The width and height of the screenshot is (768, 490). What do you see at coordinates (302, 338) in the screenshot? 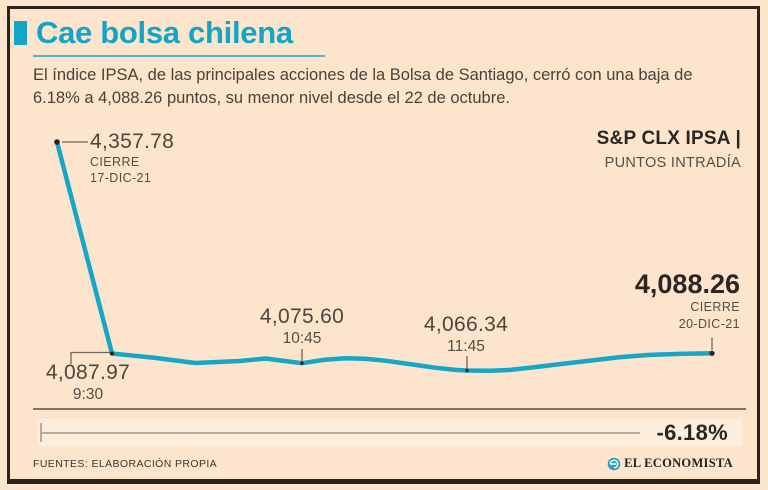
I see `mid1-time: 10:45` at bounding box center [302, 338].